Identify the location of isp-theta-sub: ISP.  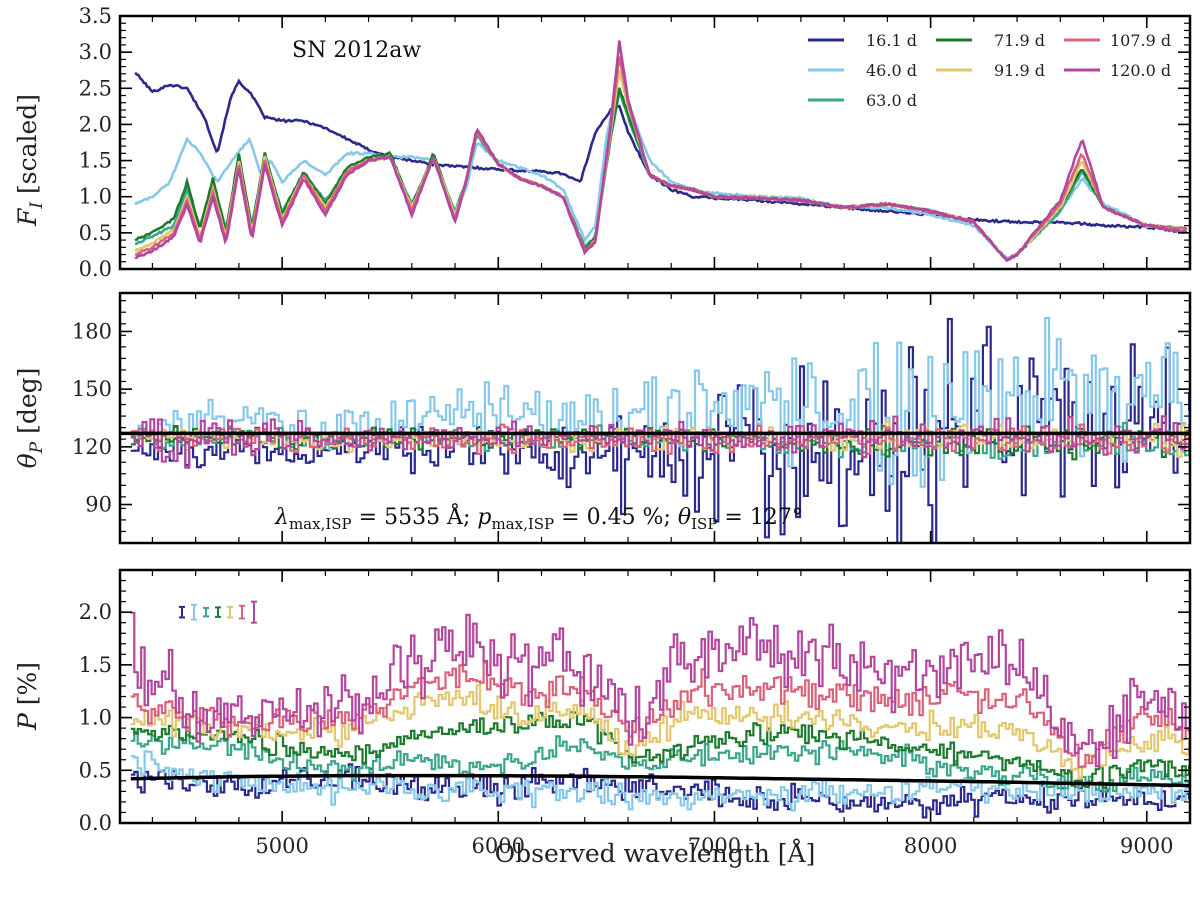
(704, 524).